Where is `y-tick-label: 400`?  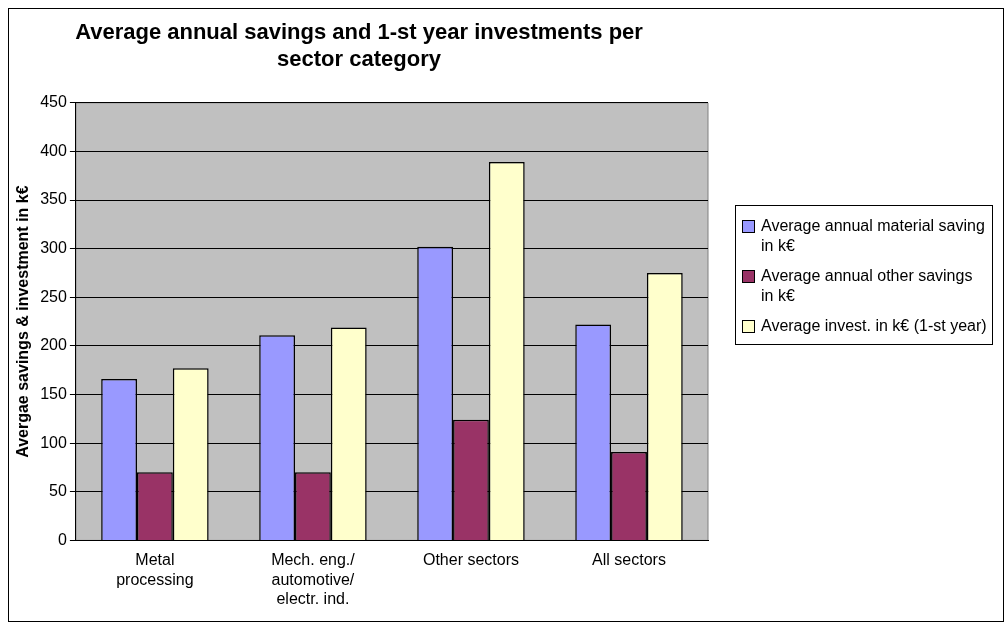
y-tick-label: 400 is located at coordinates (53, 150).